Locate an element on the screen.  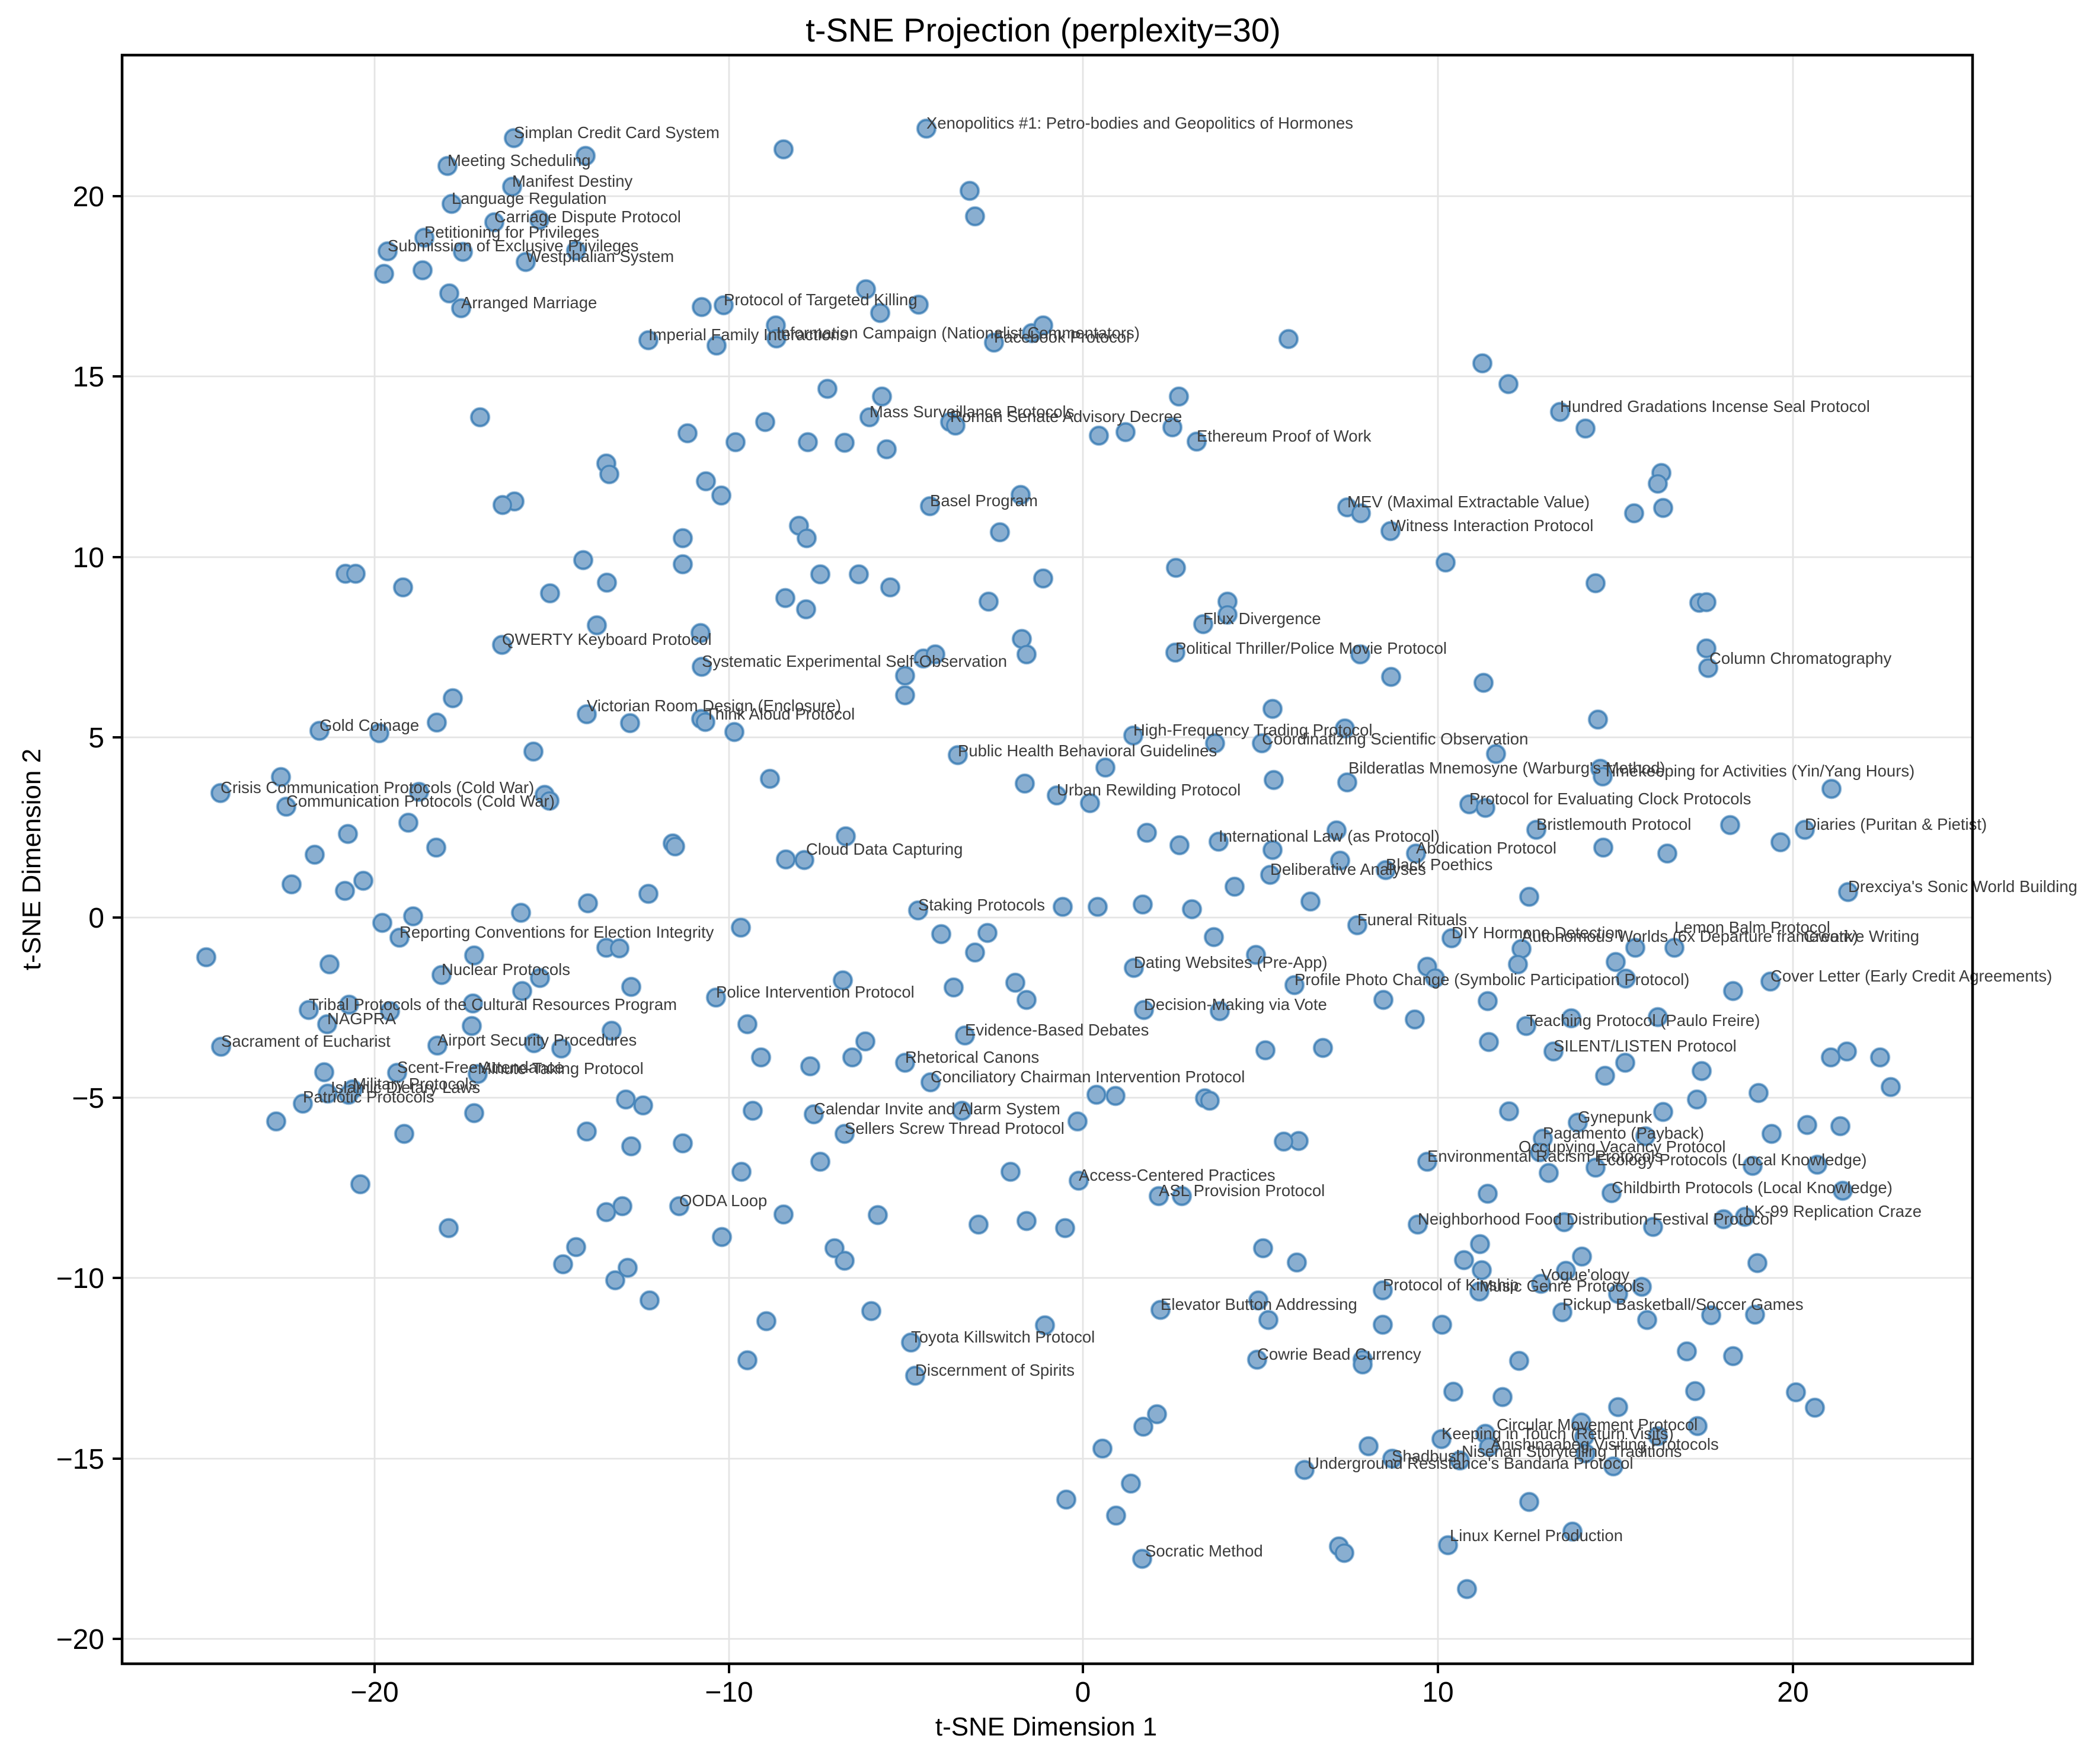
svg-text:Bilderatlas Mnemosyne (Warburg: Bilderatlas Mnemosyne (Warburg's Method) is located at coordinates (1507, 768).